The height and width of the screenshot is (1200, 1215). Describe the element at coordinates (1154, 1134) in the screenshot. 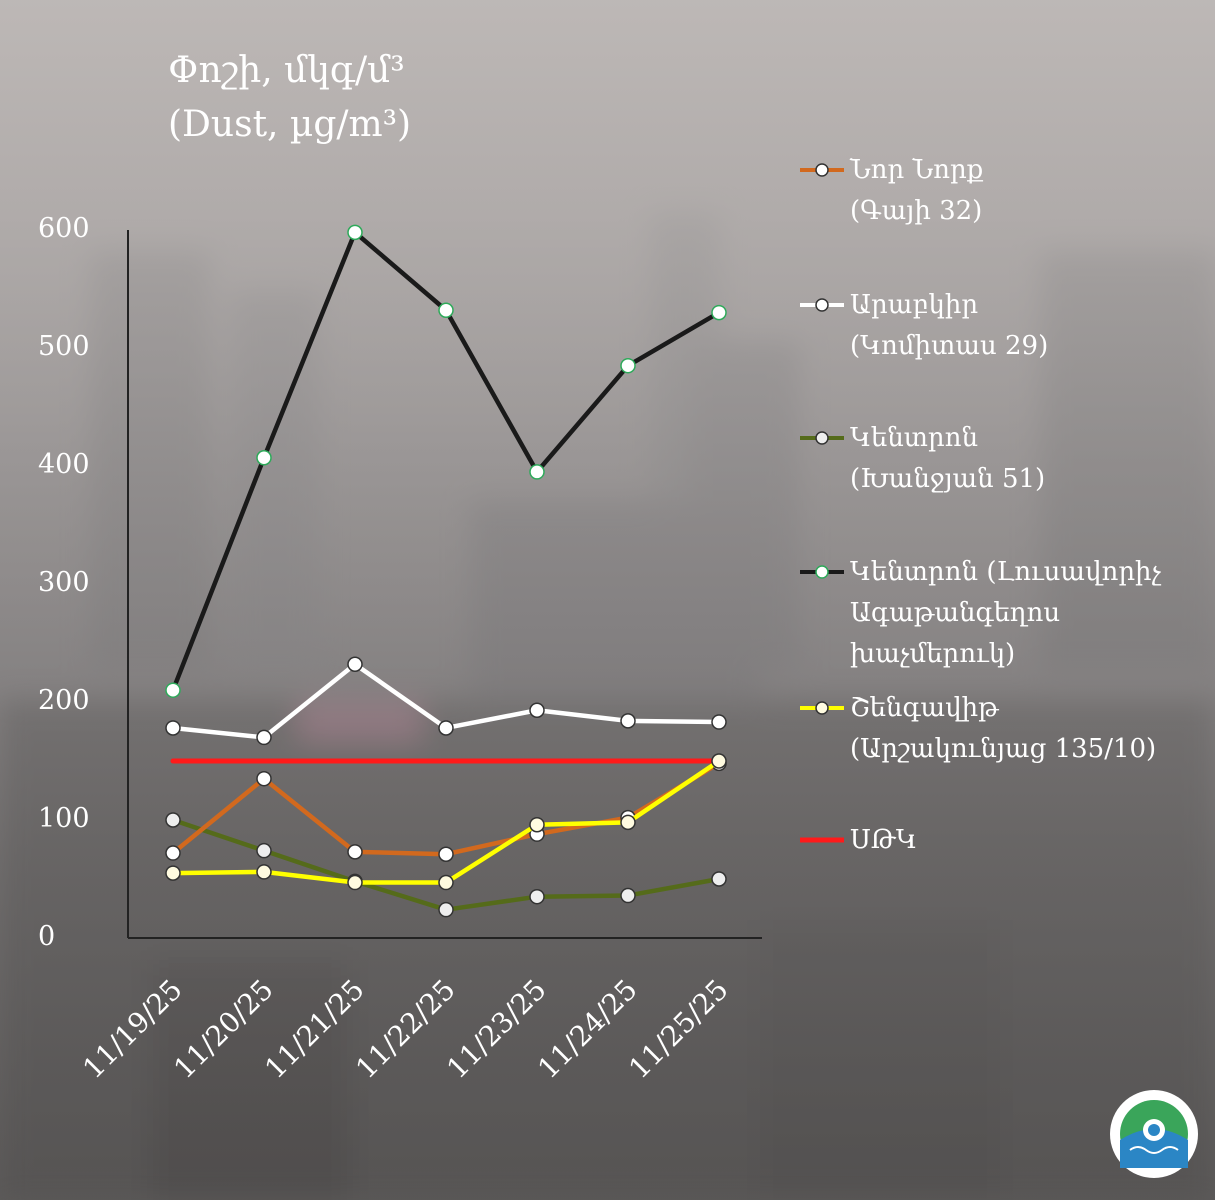

I see `ministry-logo-emblem` at that location.